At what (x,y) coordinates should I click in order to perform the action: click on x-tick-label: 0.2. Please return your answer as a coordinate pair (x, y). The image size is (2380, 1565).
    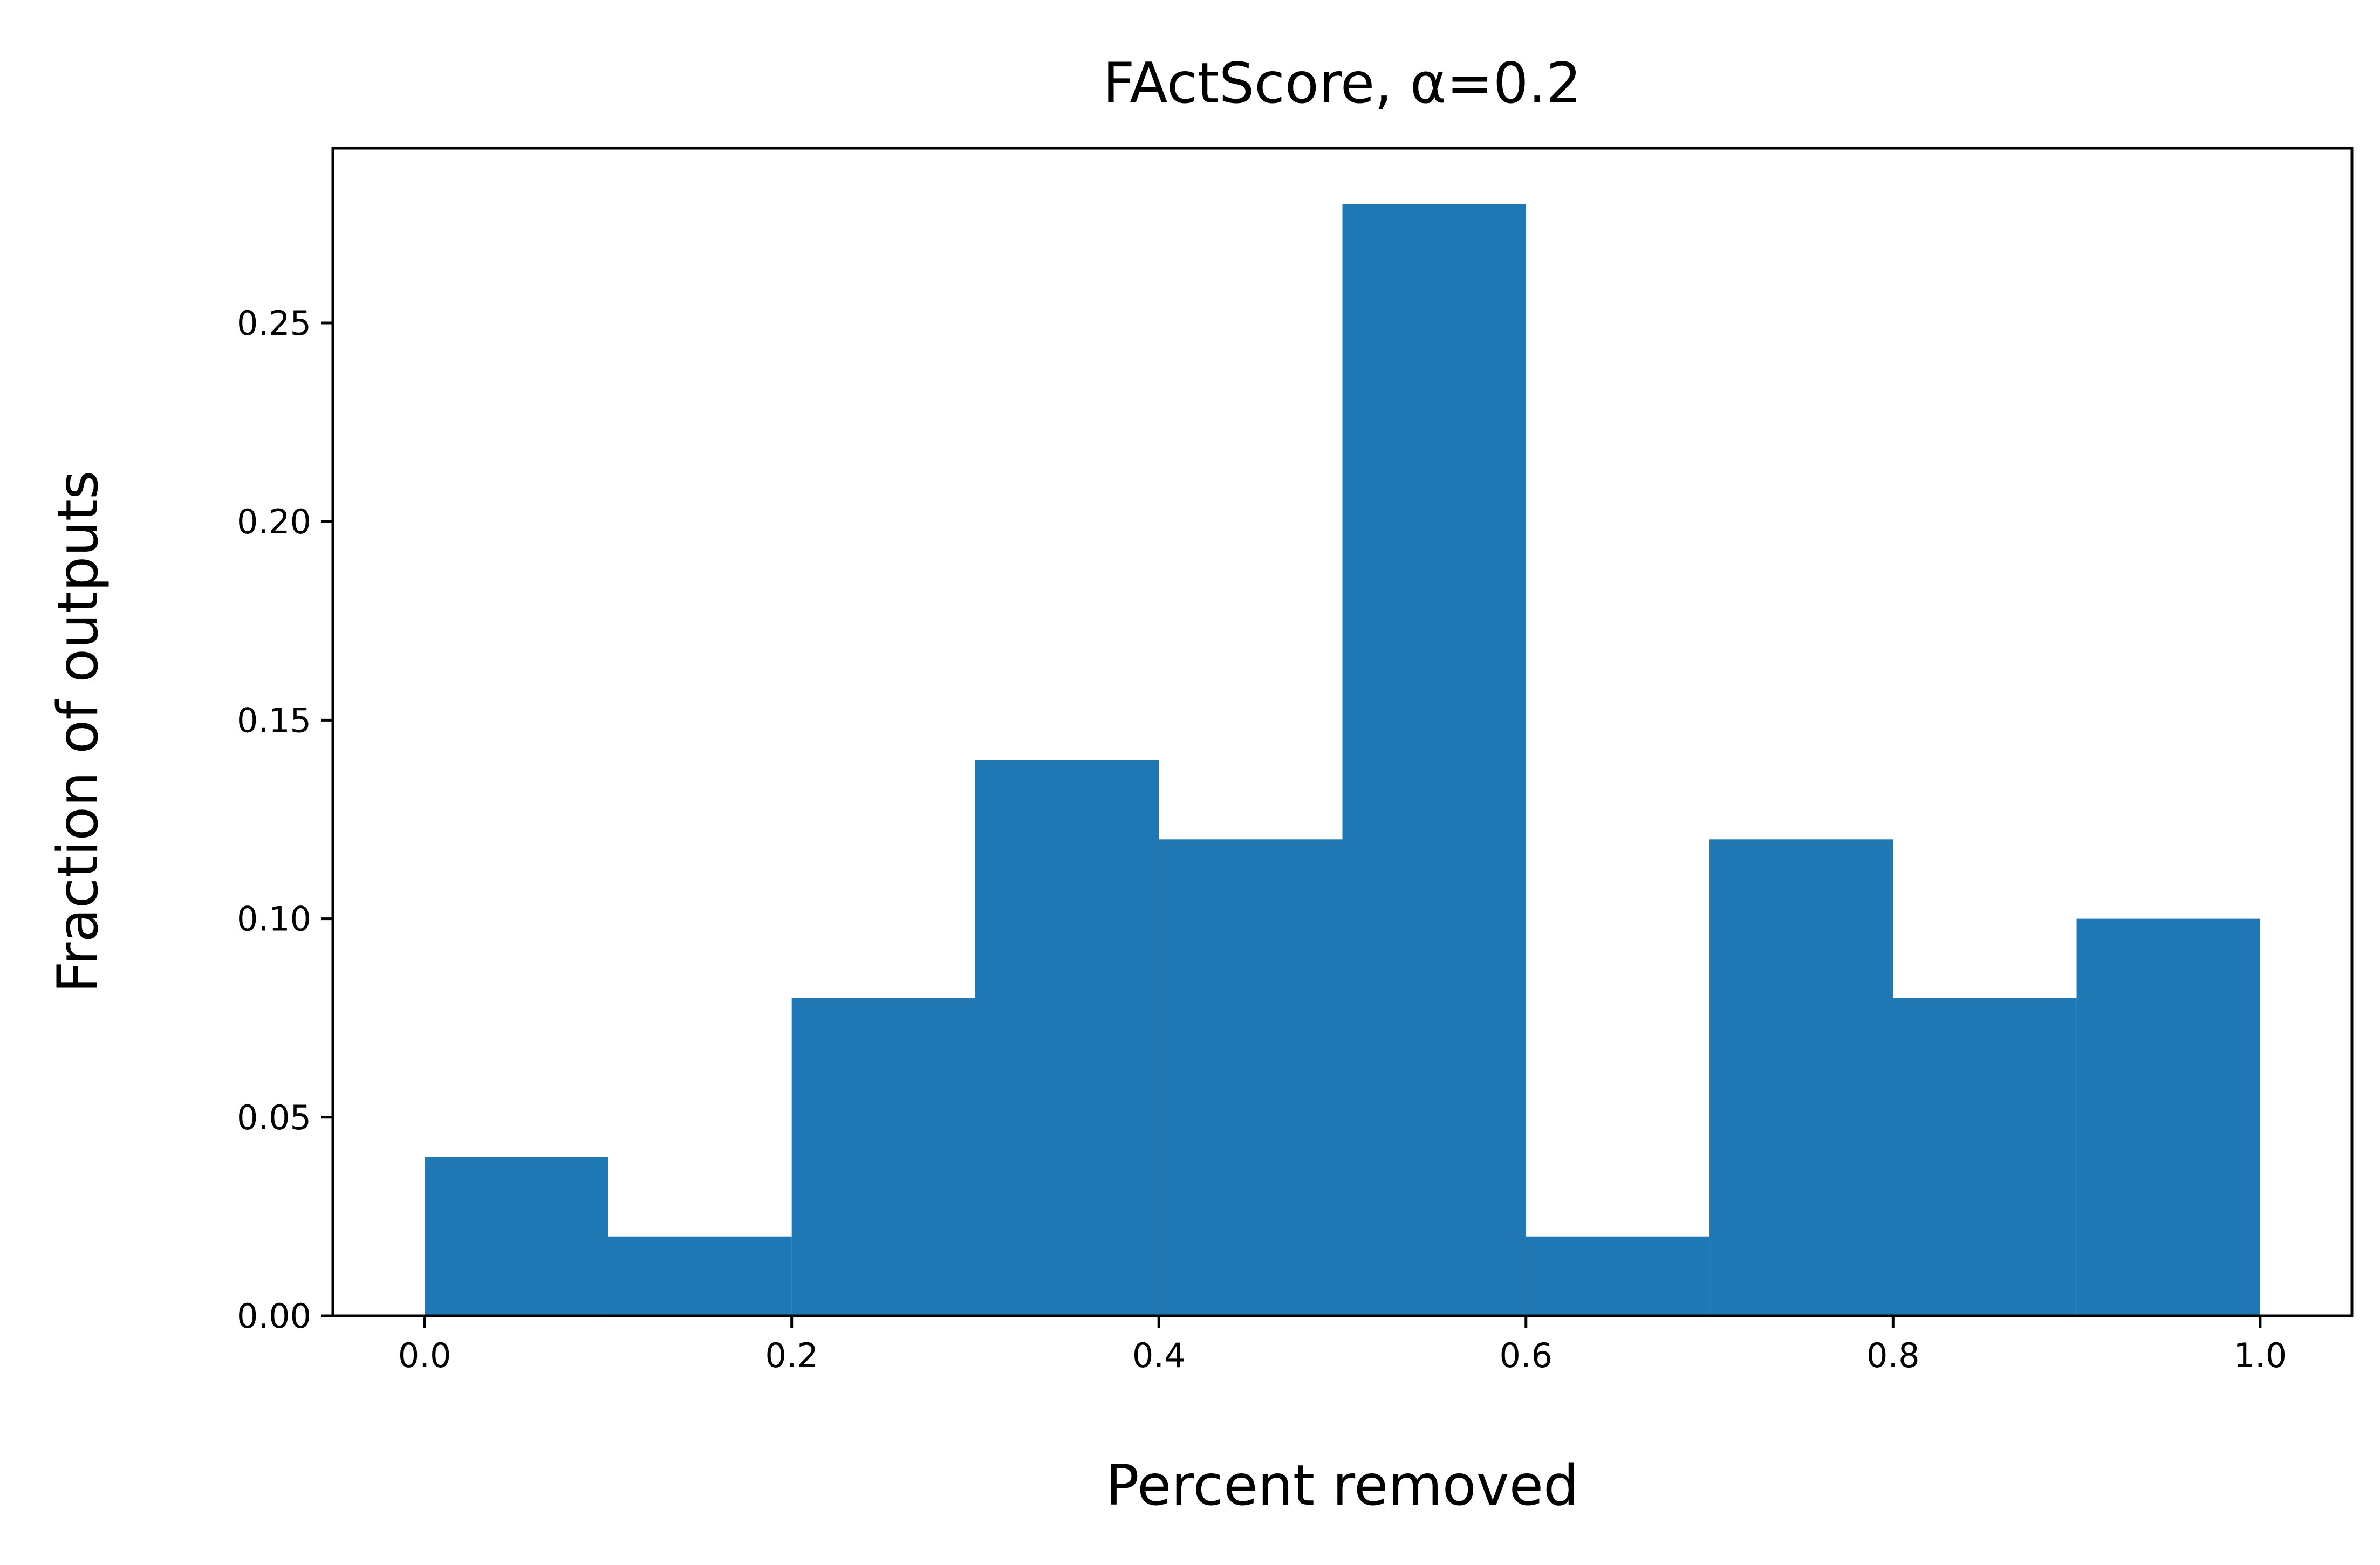
    Looking at the image, I should click on (791, 1355).